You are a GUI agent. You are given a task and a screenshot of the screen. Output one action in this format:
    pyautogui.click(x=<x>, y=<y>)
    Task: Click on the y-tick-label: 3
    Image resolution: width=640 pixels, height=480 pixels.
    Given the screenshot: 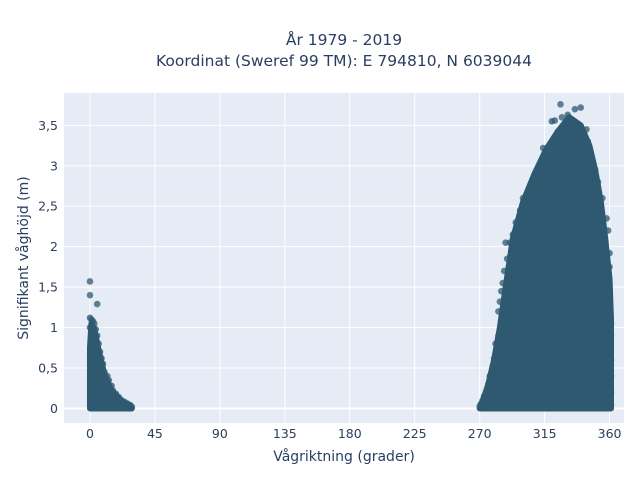 What is the action you would take?
    pyautogui.click(x=54, y=165)
    